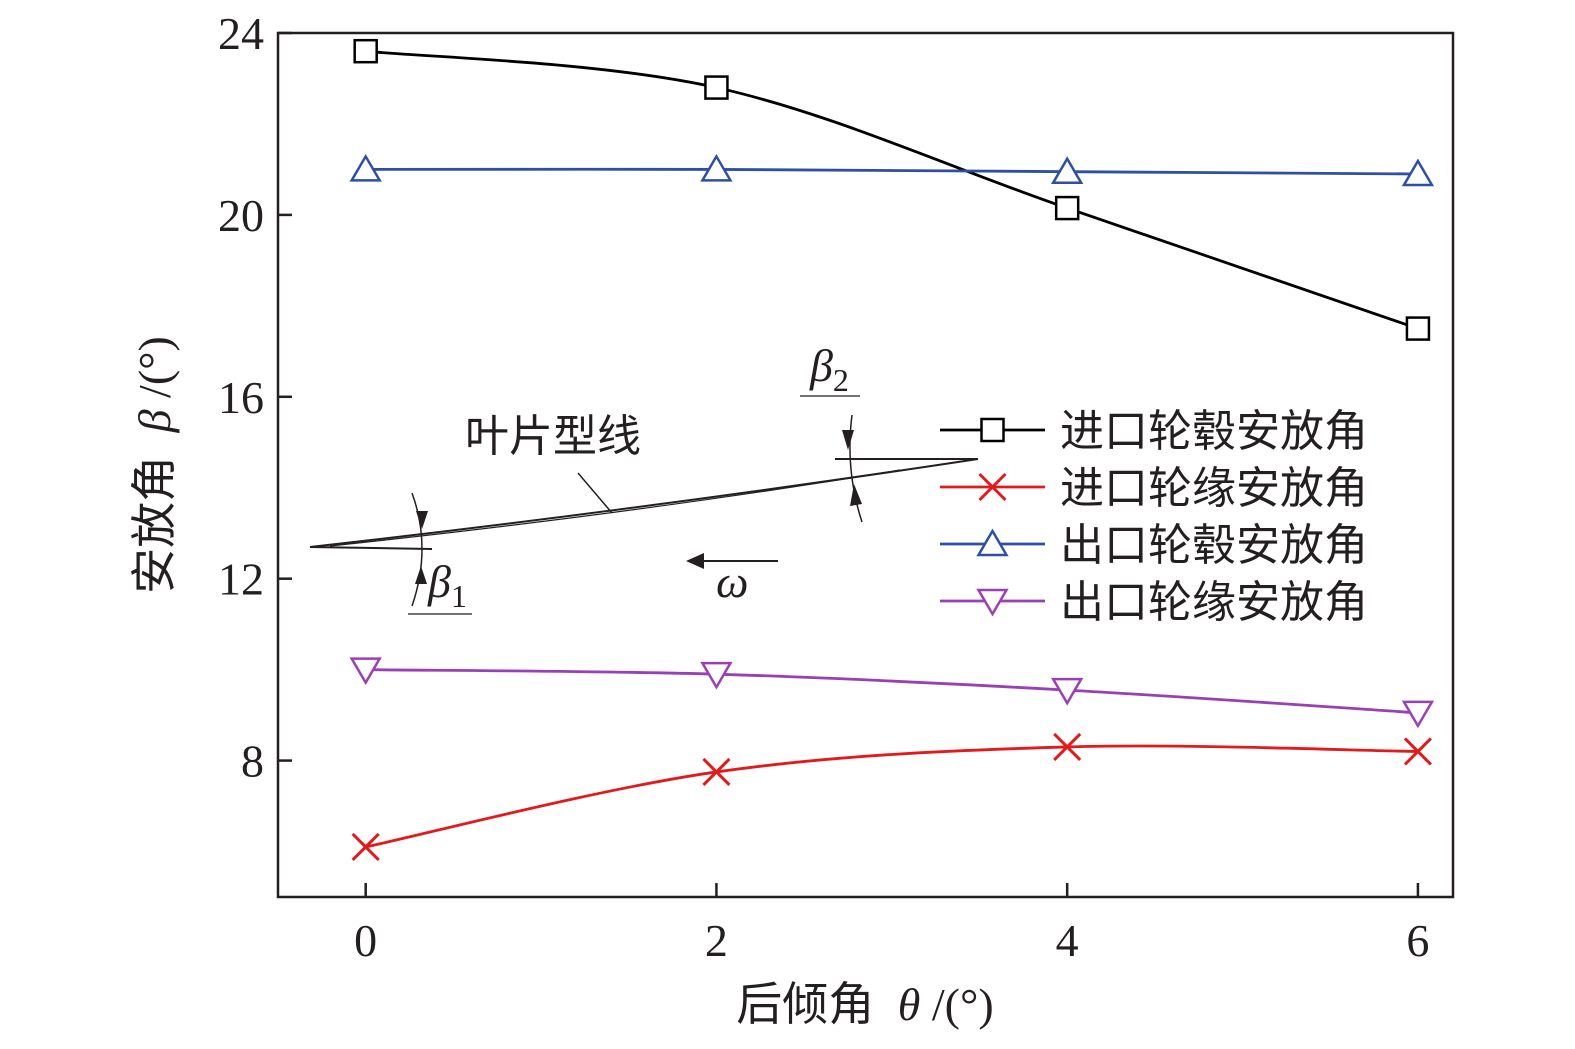 This screenshot has width=1575, height=1049. I want to click on legend-label: 出口轮缘安放角, so click(1214, 602).